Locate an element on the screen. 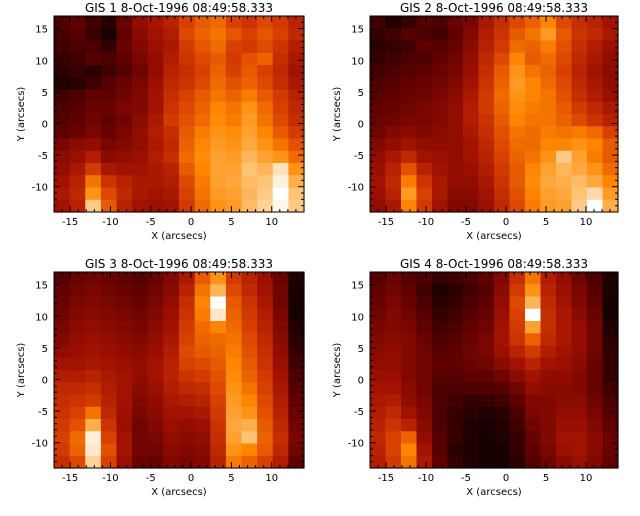 The width and height of the screenshot is (640, 516). x-tick-label: 10 is located at coordinates (586, 222).